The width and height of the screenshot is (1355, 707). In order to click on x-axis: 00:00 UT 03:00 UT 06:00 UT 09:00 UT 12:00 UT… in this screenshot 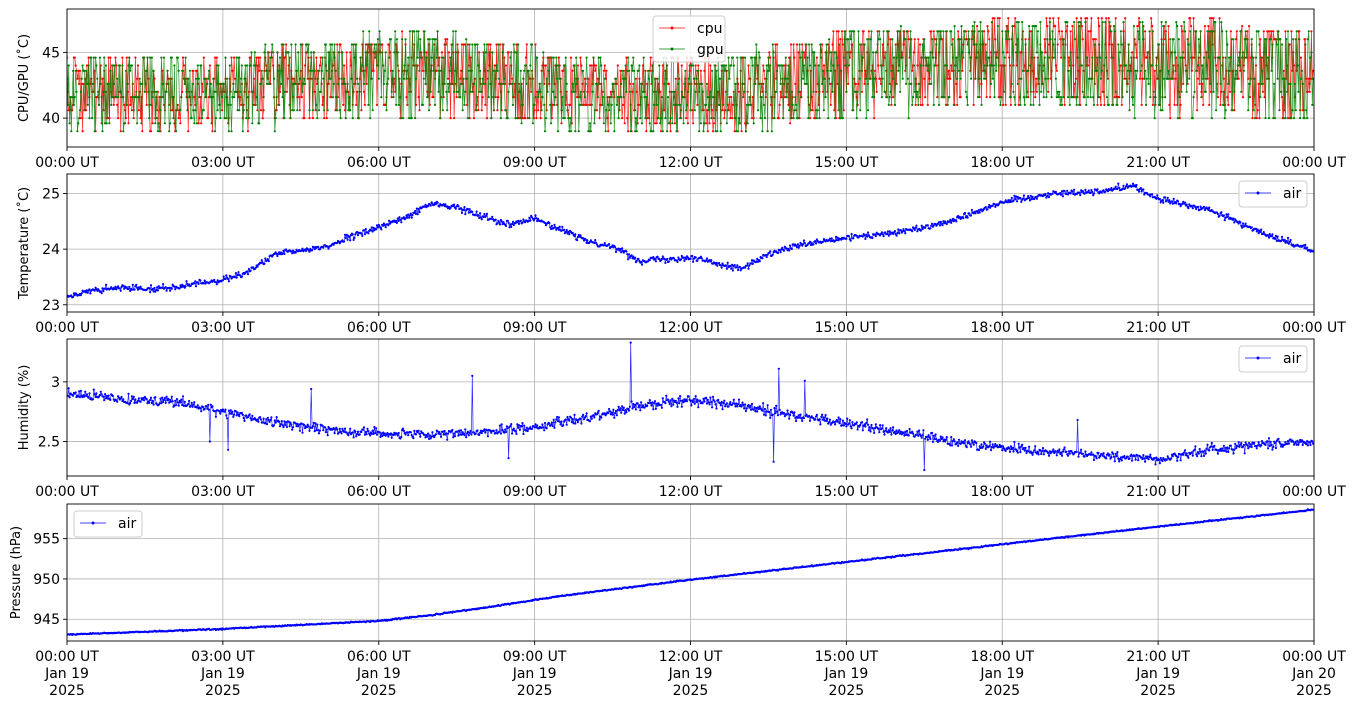, I will do `click(690, 324)`.